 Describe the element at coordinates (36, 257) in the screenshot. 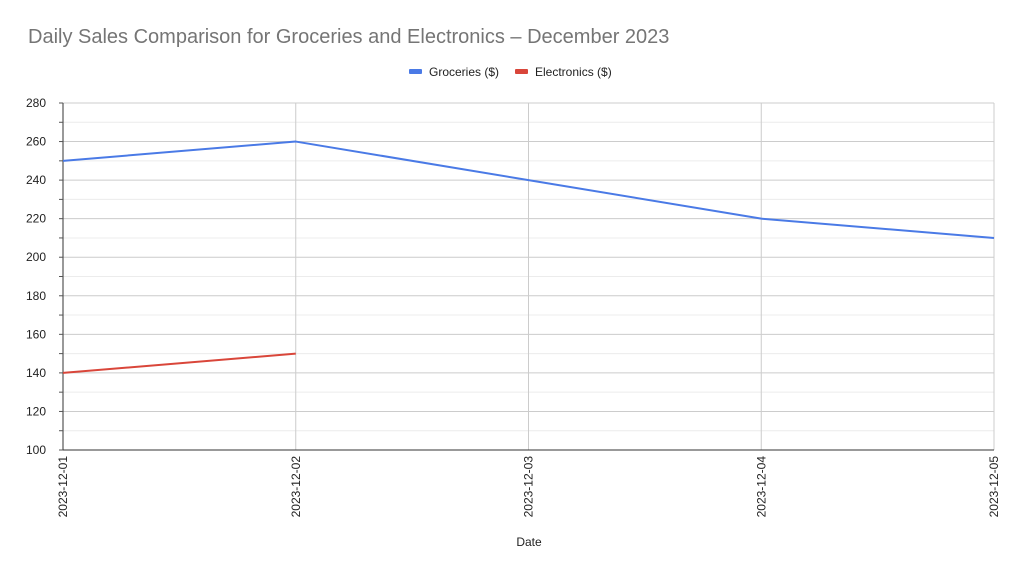

I see `y-tick-label: 200` at that location.